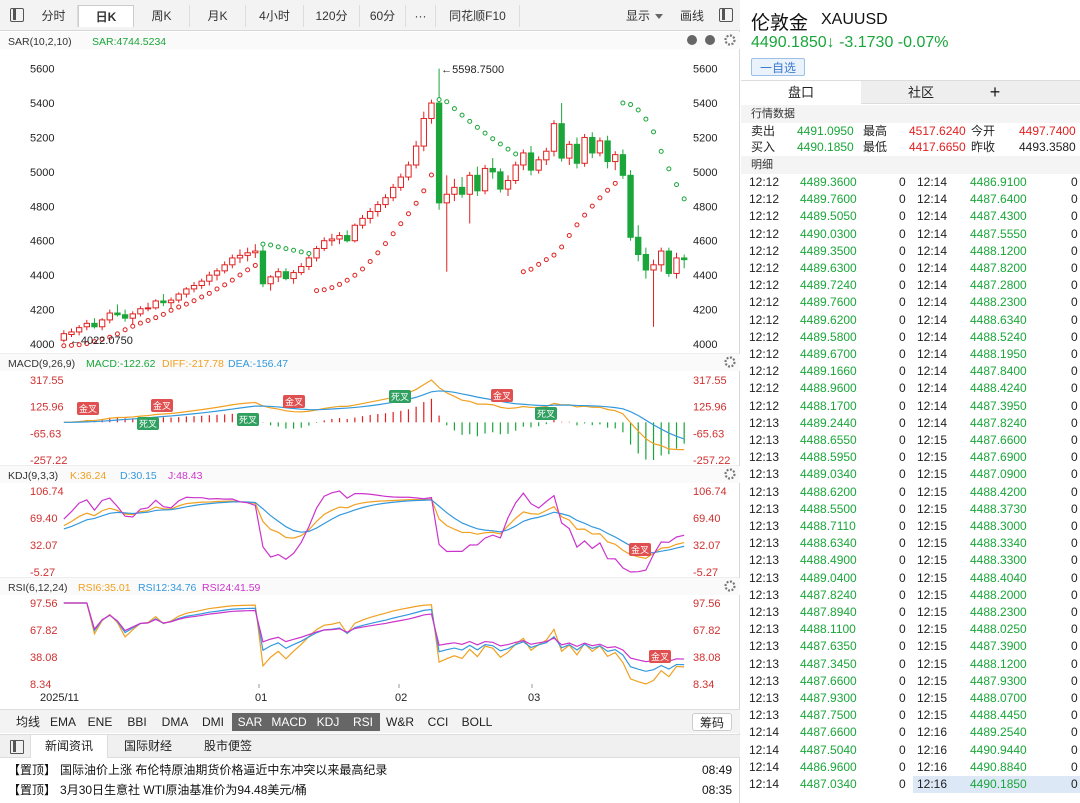  What do you see at coordinates (477, 722) in the screenshot?
I see `indicator-boll: BOLL` at bounding box center [477, 722].